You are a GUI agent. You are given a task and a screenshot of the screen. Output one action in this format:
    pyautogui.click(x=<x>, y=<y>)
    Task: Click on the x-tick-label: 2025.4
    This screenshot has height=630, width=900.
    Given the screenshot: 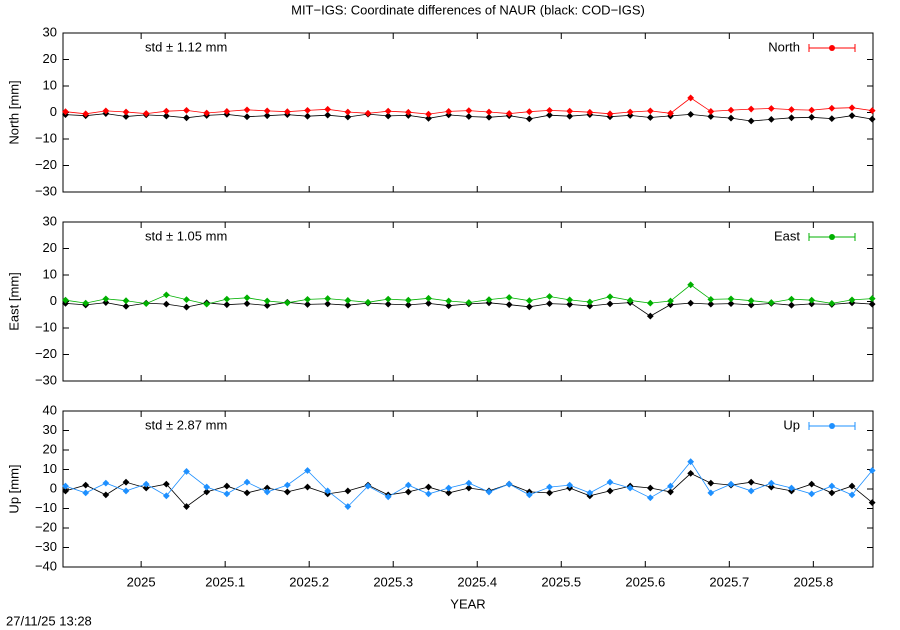 What is the action you would take?
    pyautogui.click(x=477, y=581)
    